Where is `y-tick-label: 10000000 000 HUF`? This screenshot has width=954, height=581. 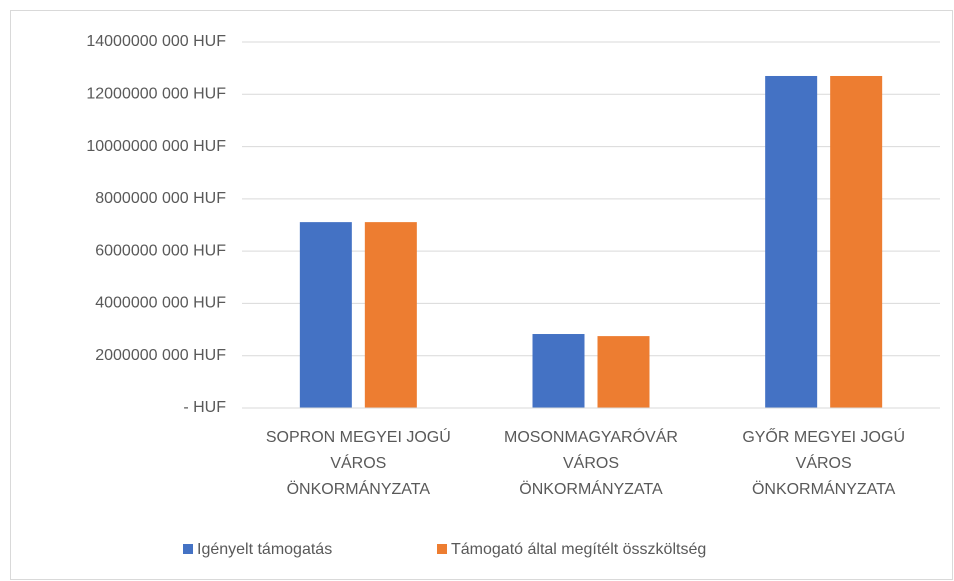
y-tick-label: 10000000 000 HUF is located at coordinates (156, 146).